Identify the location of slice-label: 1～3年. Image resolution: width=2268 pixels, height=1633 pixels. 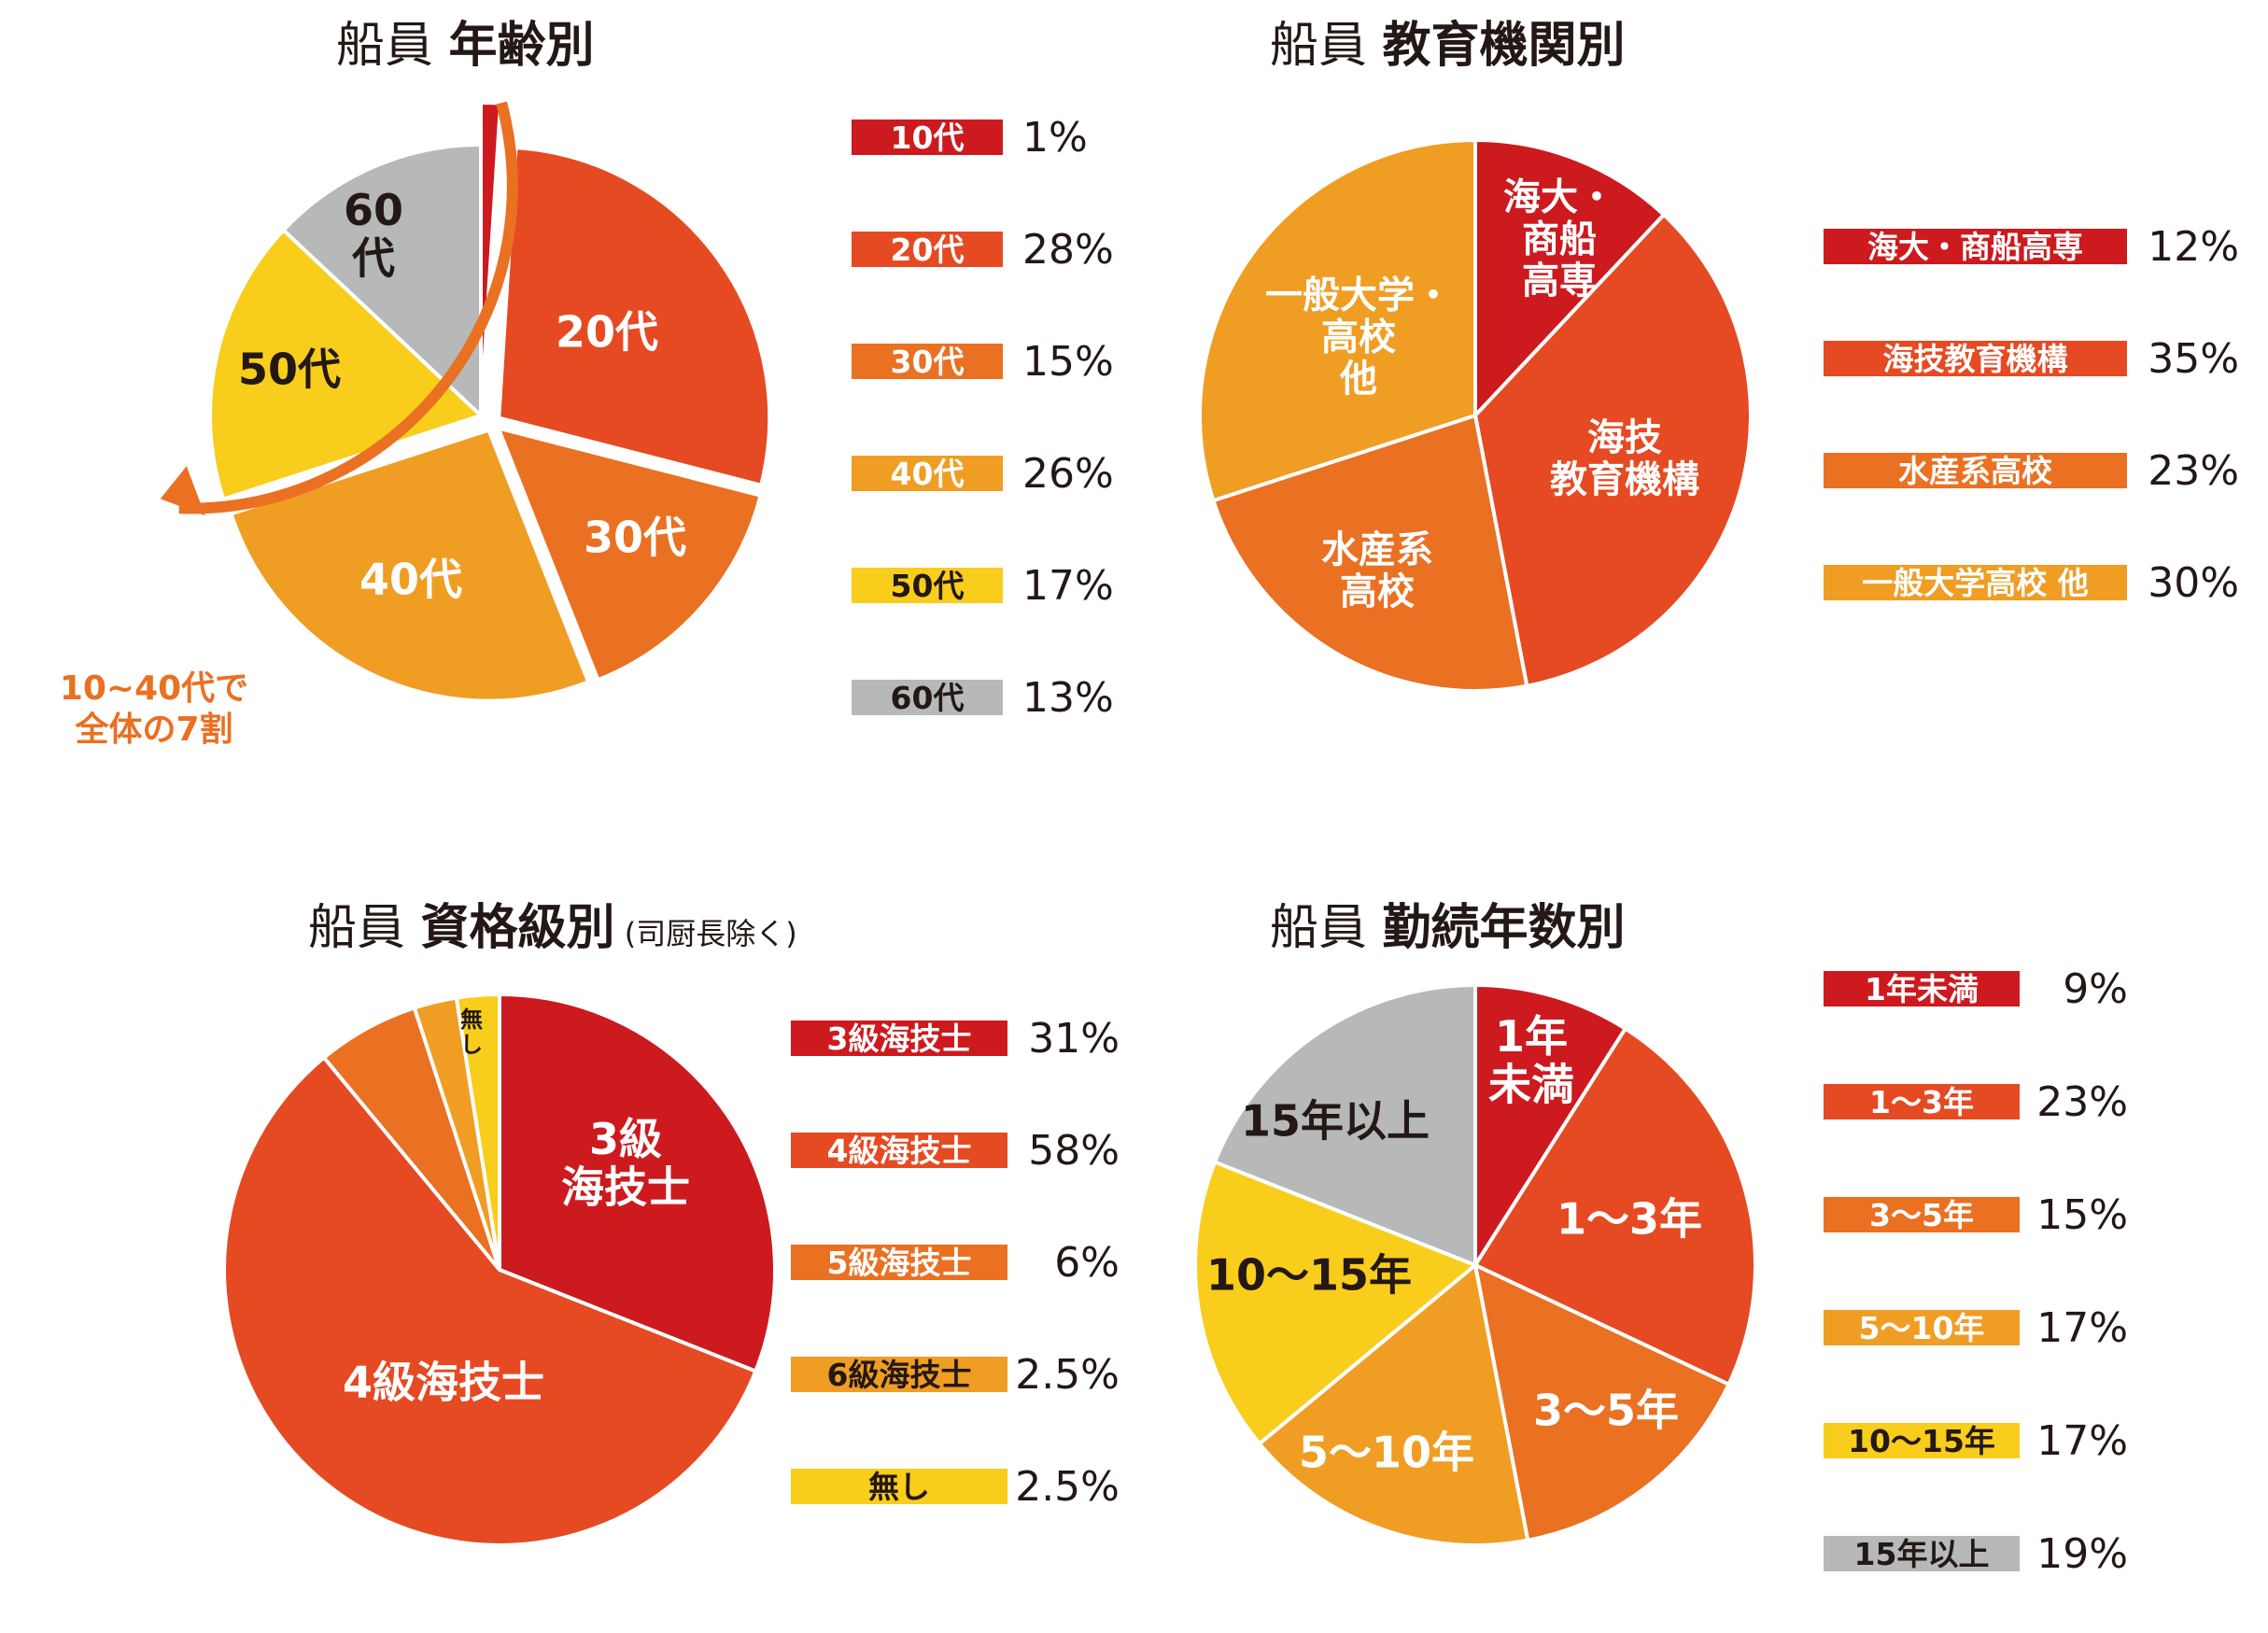
(1629, 1219).